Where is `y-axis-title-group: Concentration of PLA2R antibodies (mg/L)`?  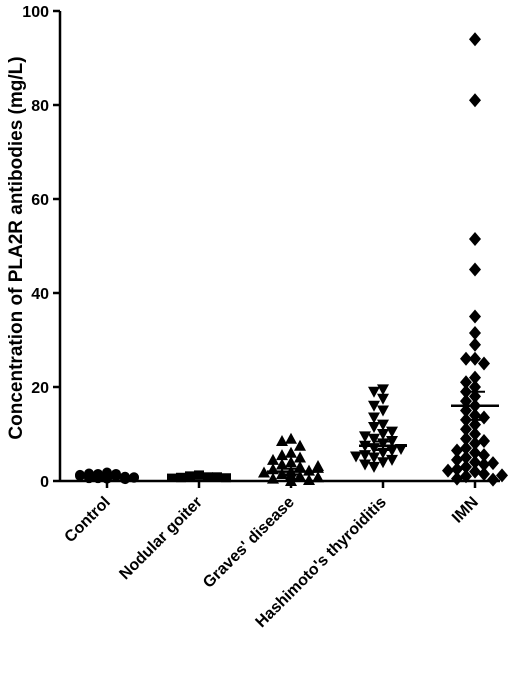
y-axis-title-group: Concentration of PLA2R antibodies (mg/L) is located at coordinates (16, 247).